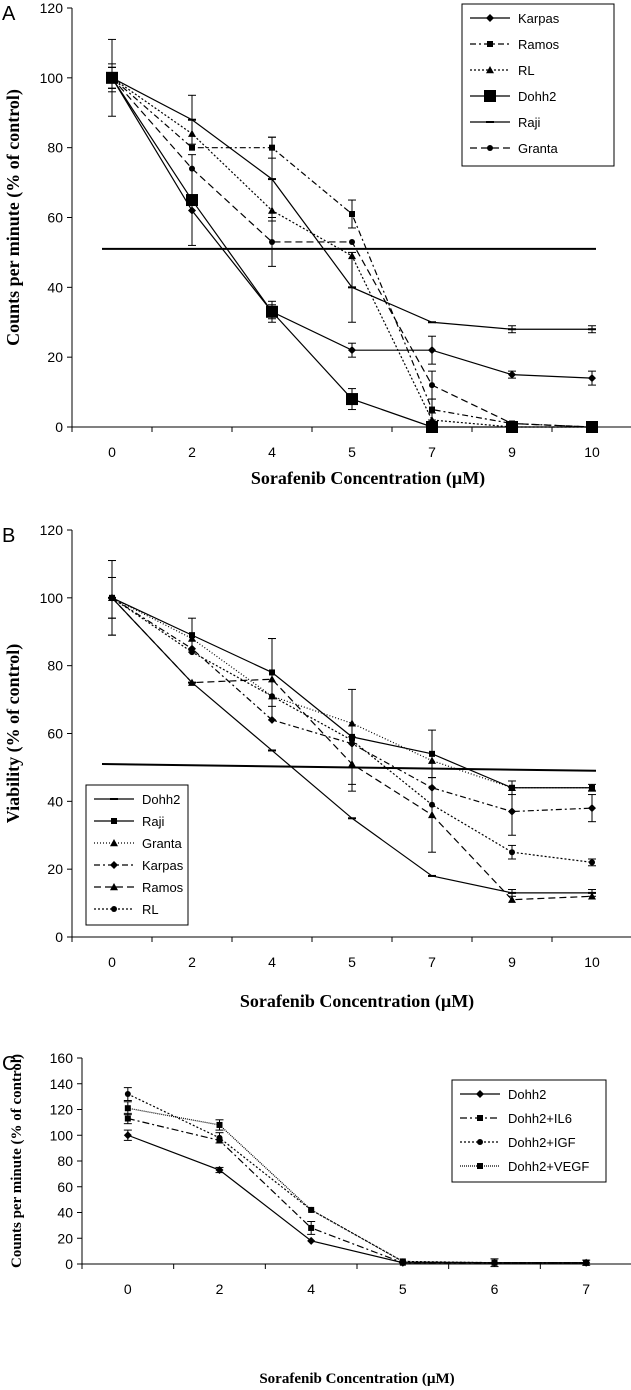  Describe the element at coordinates (62, 1084) in the screenshot. I see `y-tick-label: 140` at that location.